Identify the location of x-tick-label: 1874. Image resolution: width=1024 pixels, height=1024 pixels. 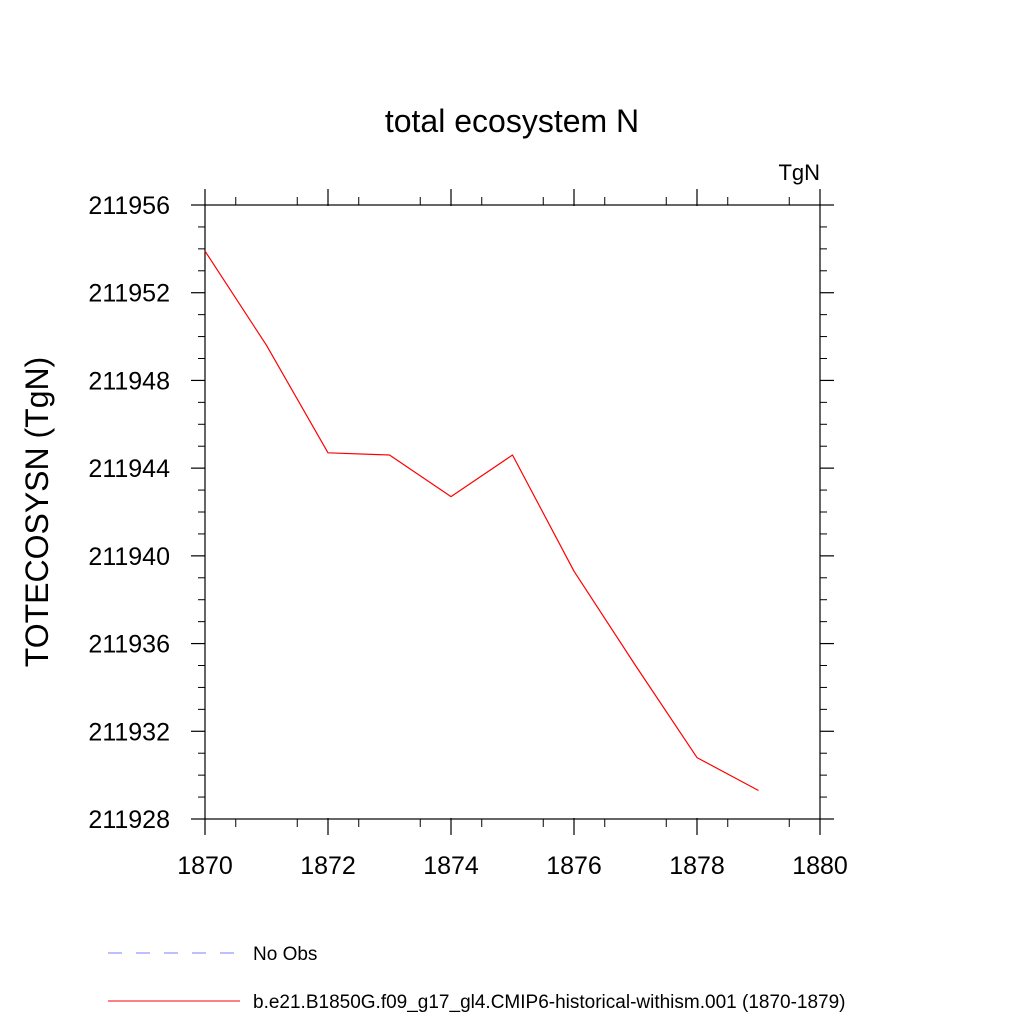
(451, 866).